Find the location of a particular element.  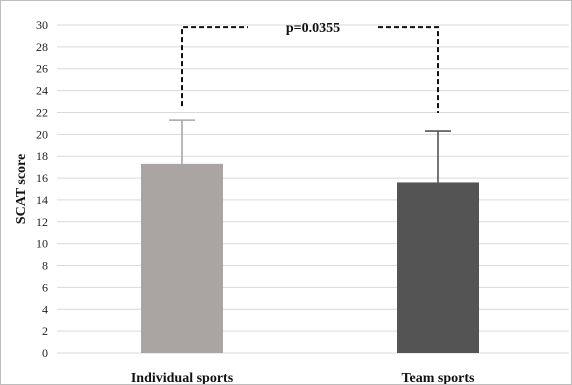

y-tick-label-24: 24 is located at coordinates (42, 91).